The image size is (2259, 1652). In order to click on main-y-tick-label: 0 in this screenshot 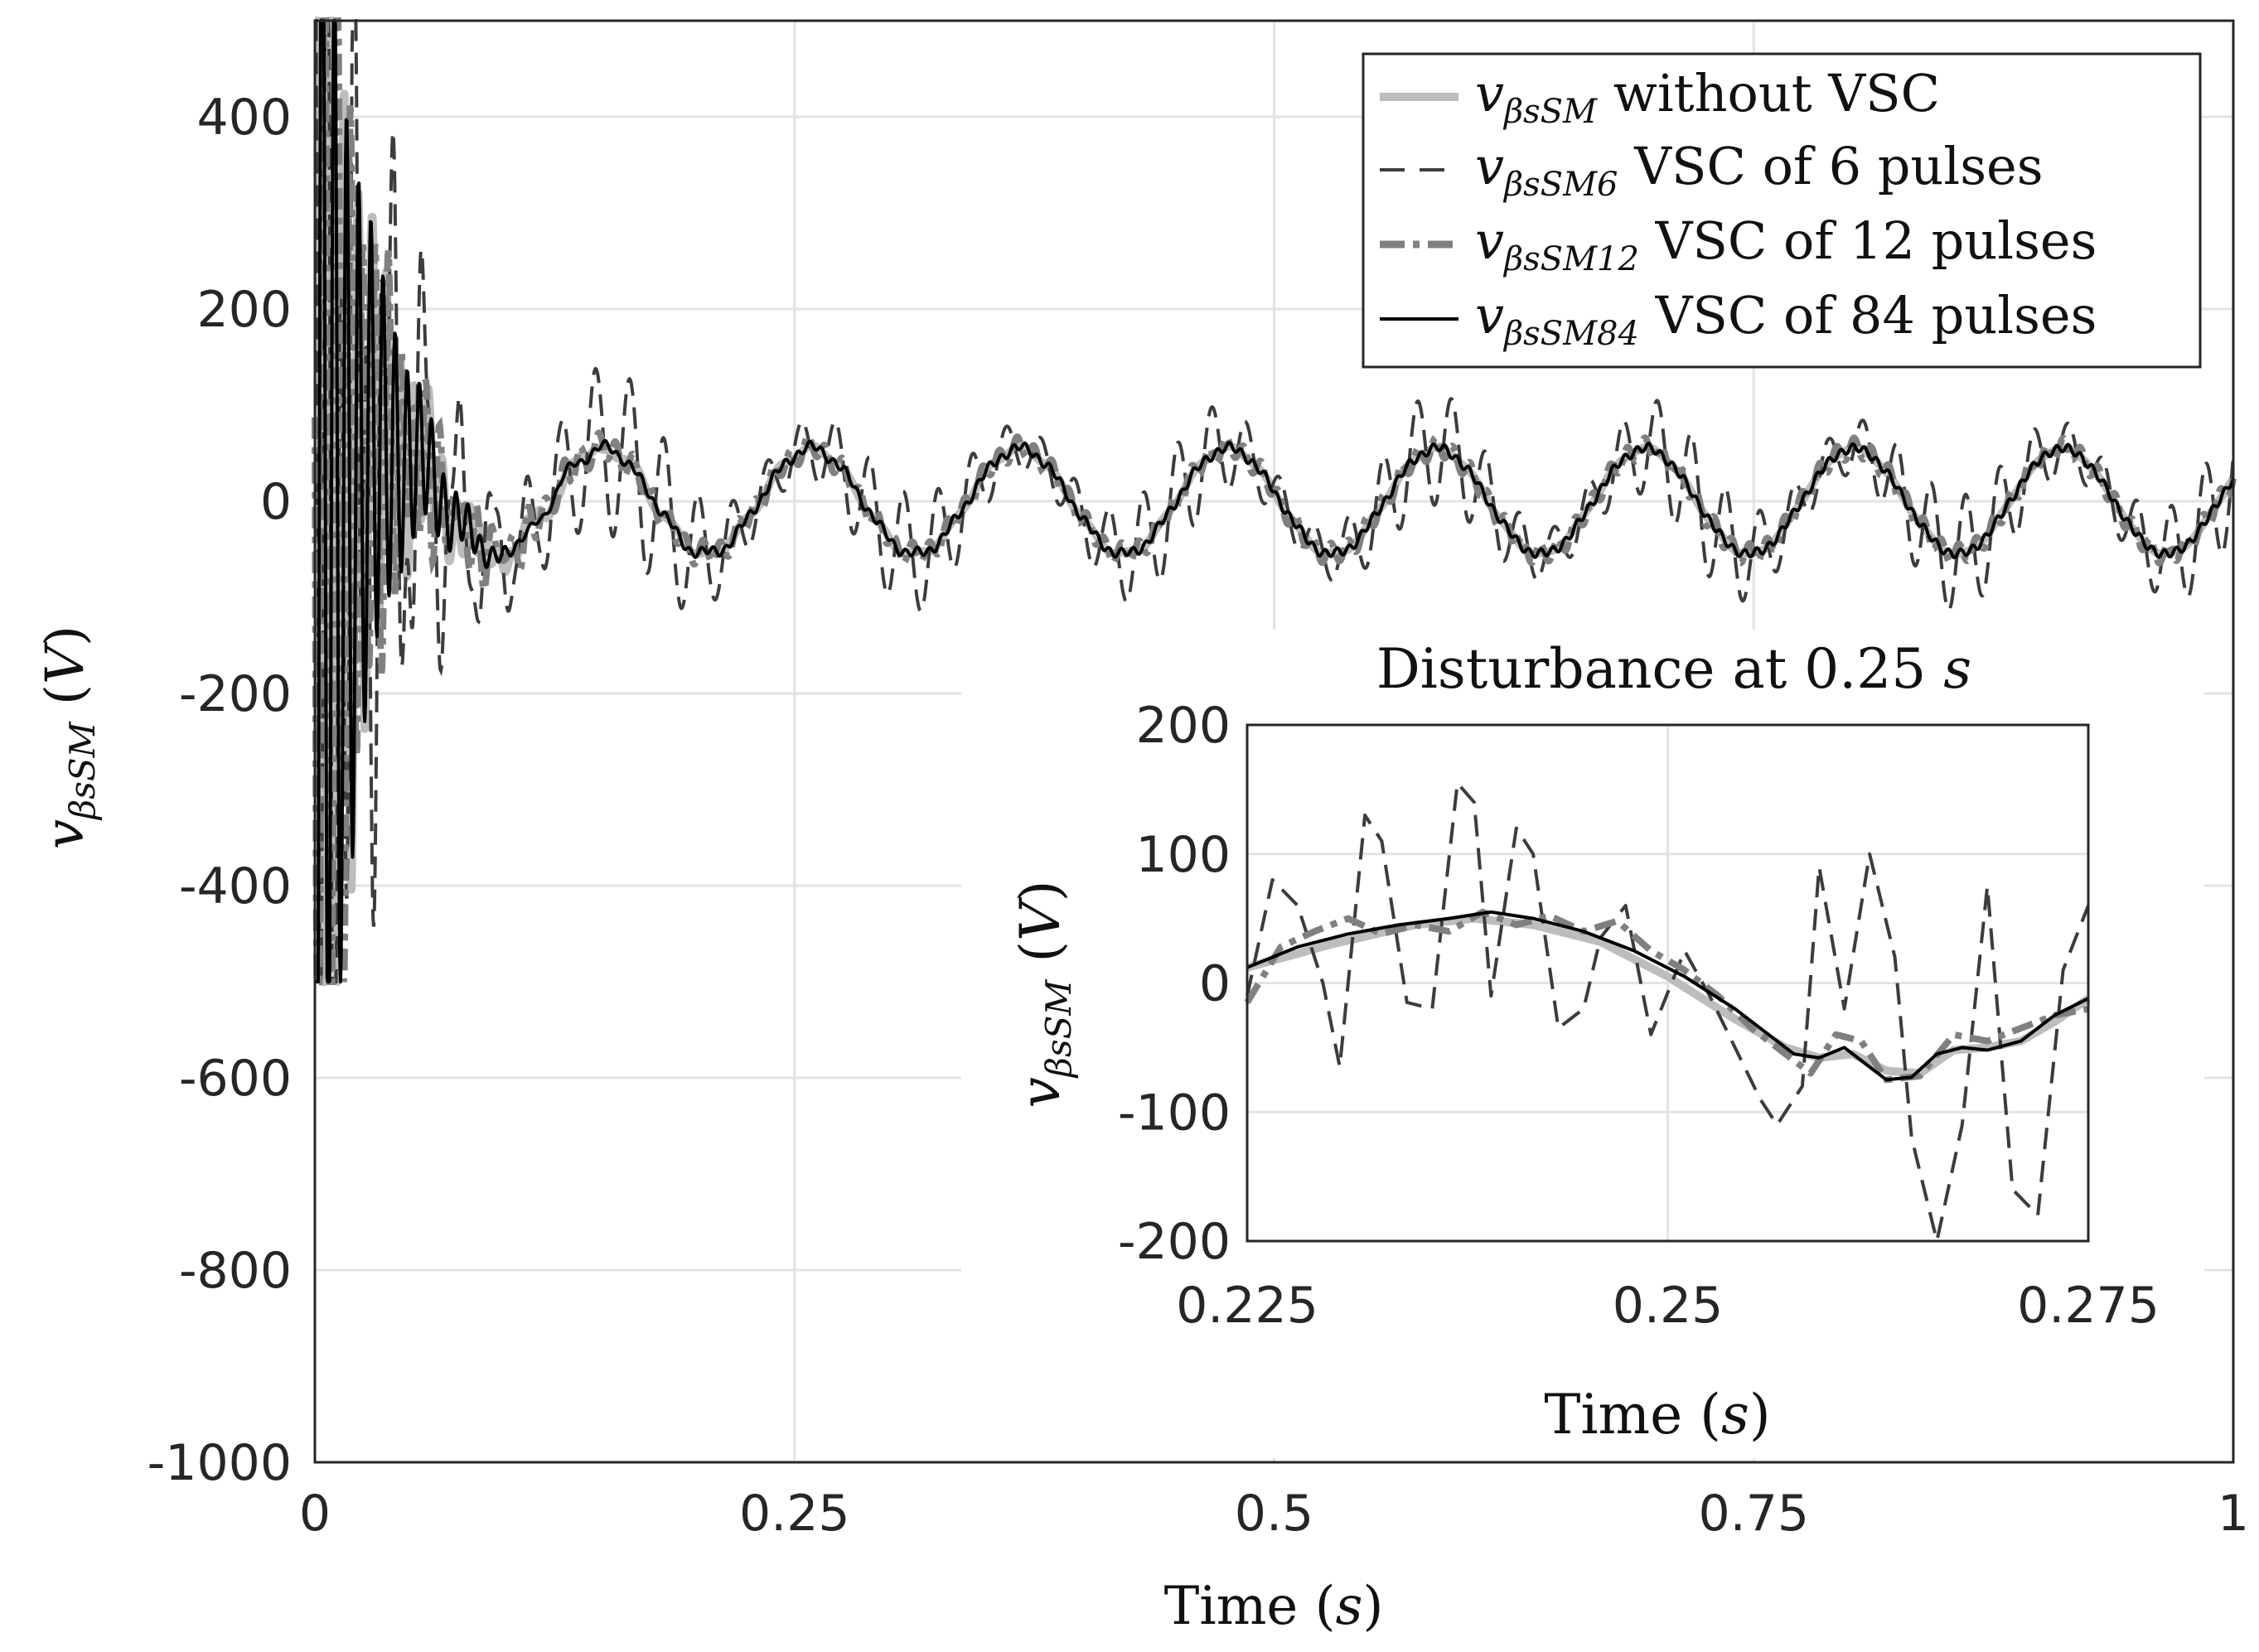, I will do `click(276, 502)`.